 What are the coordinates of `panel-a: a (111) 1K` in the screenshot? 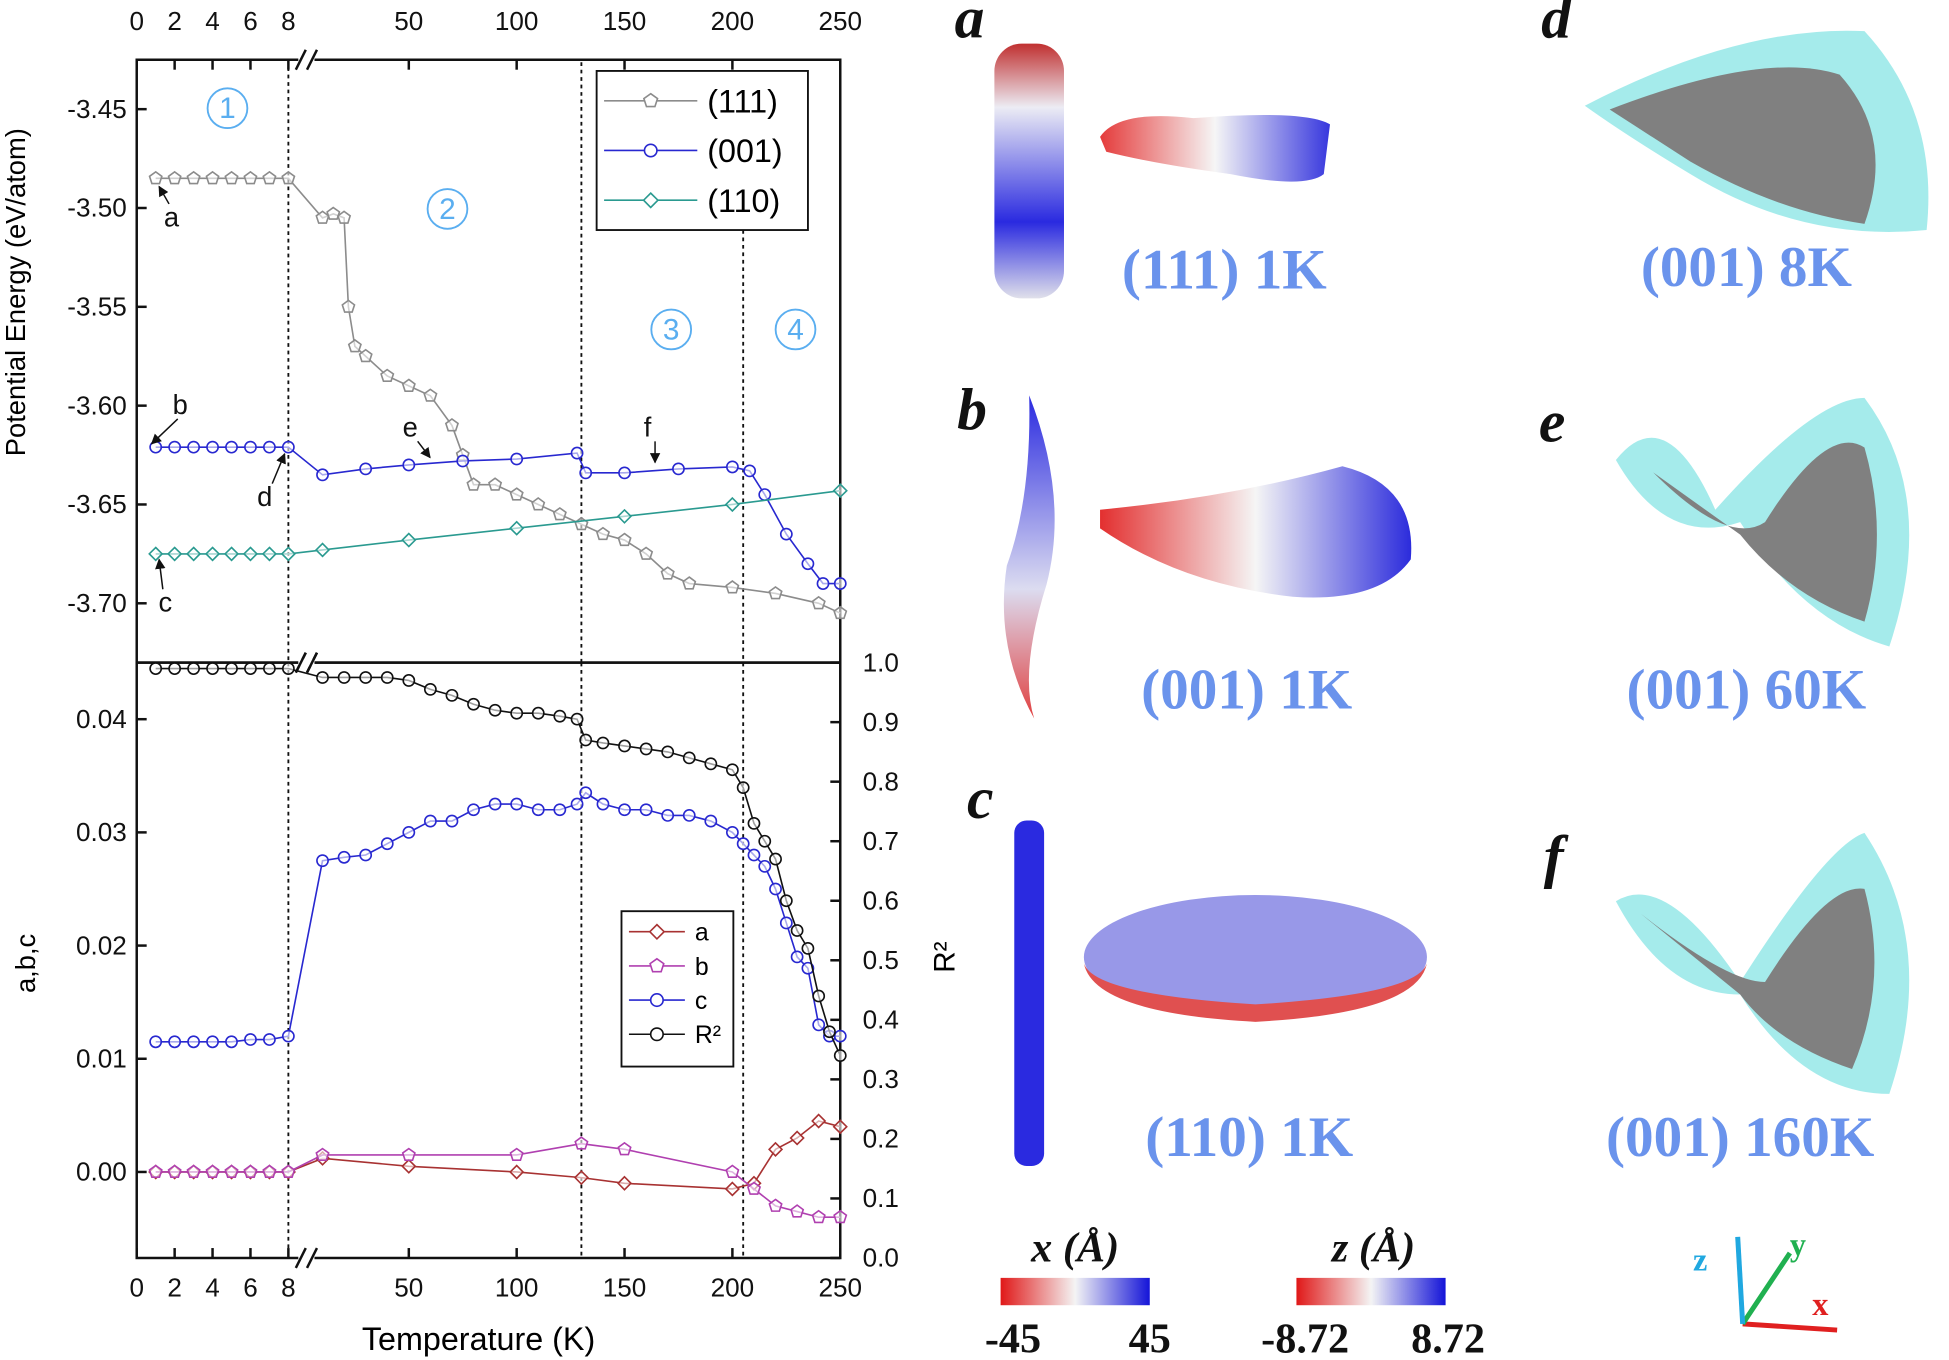 It's located at (1142, 150).